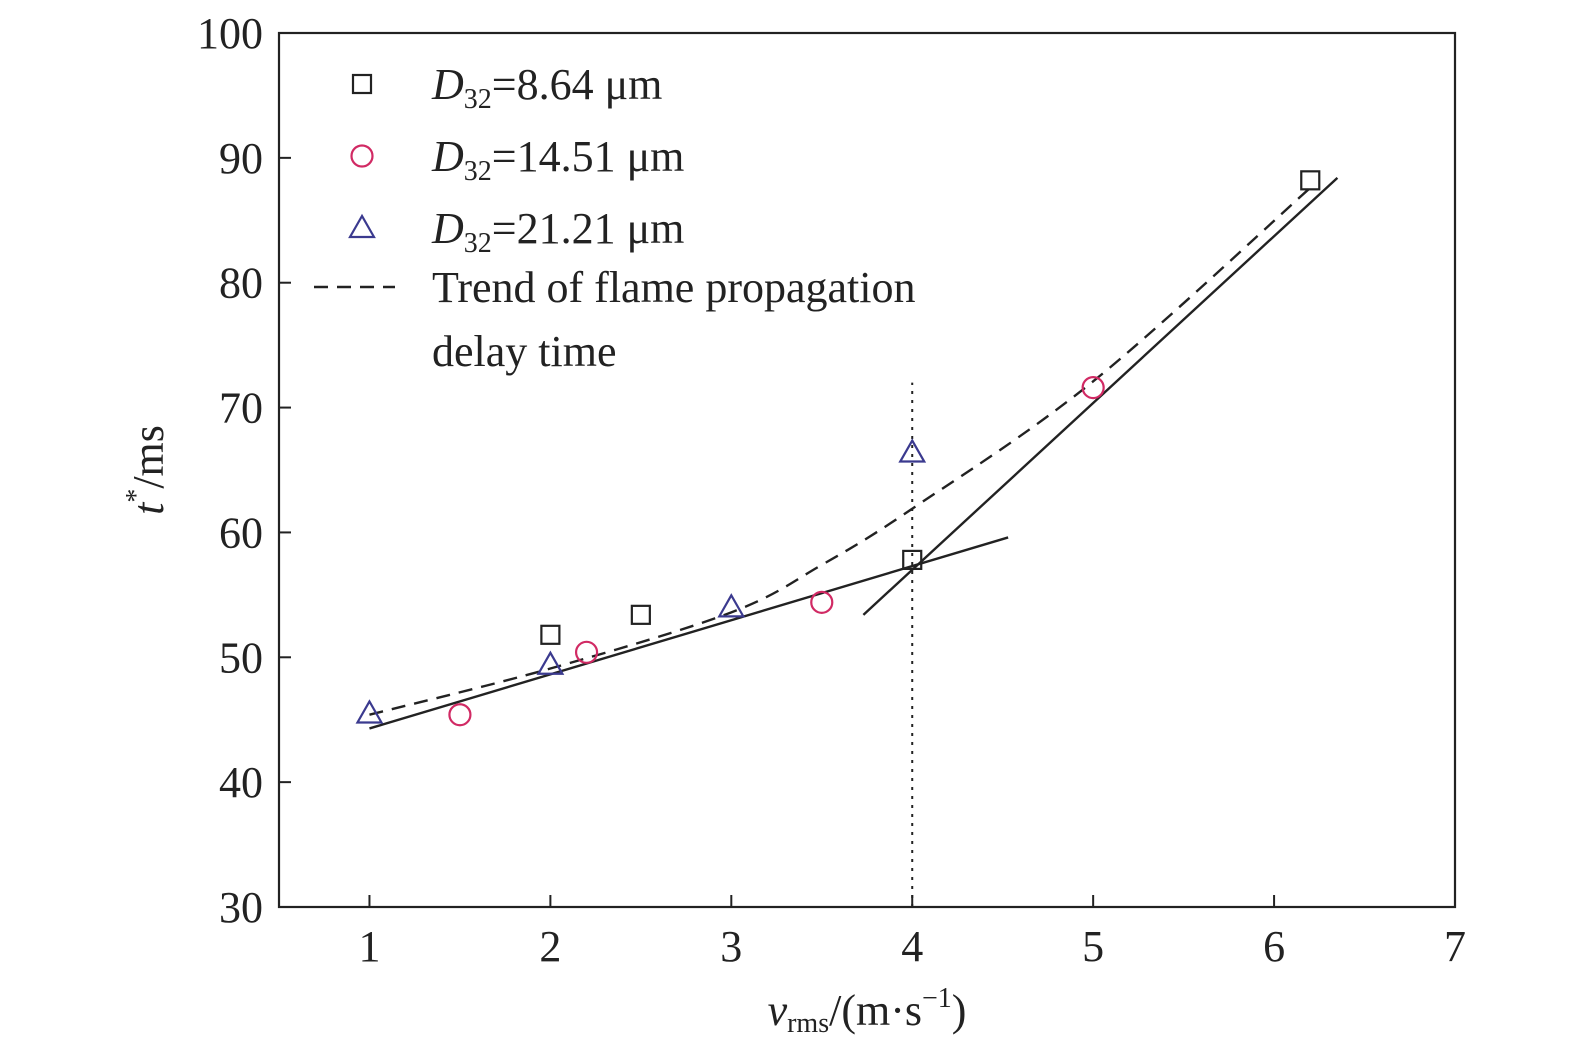 Image resolution: width=1575 pixels, height=1060 pixels. What do you see at coordinates (136, 496) in the screenshot?
I see `y-axis-variable-superscript: *` at bounding box center [136, 496].